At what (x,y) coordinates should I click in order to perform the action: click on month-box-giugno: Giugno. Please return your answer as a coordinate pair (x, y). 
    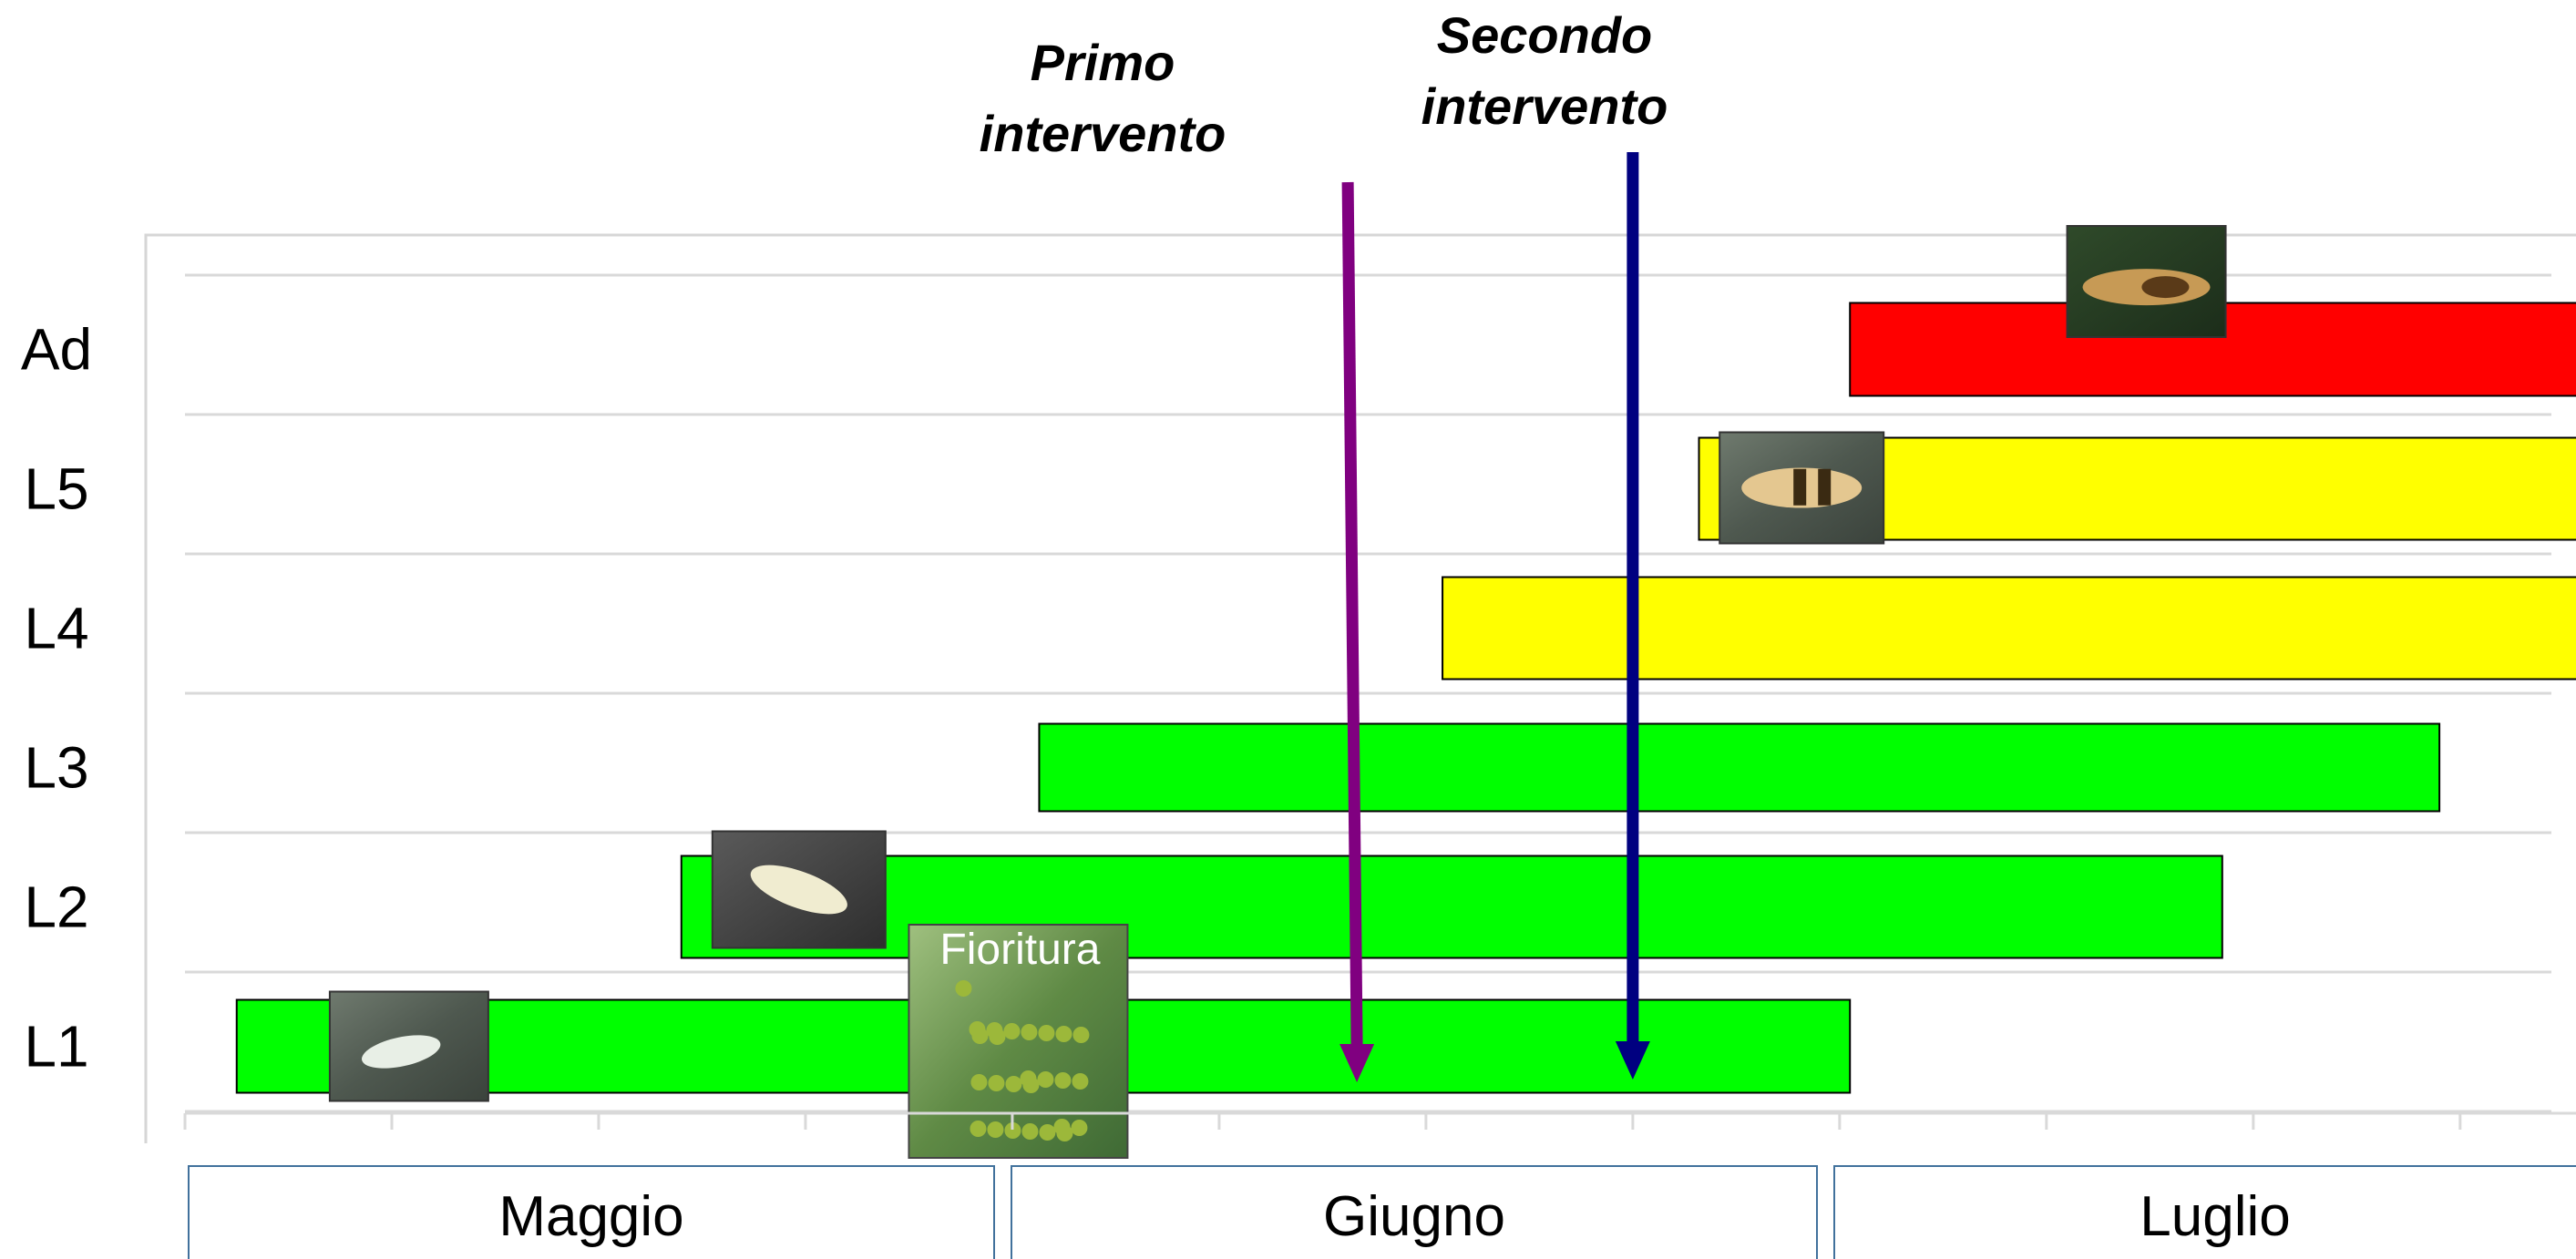
    Looking at the image, I should click on (1415, 1212).